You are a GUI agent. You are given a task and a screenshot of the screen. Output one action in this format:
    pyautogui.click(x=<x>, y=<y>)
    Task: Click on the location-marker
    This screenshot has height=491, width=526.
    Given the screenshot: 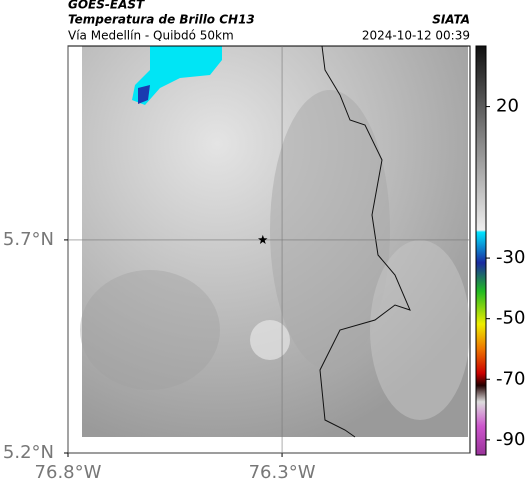 What is the action you would take?
    pyautogui.click(x=263, y=239)
    